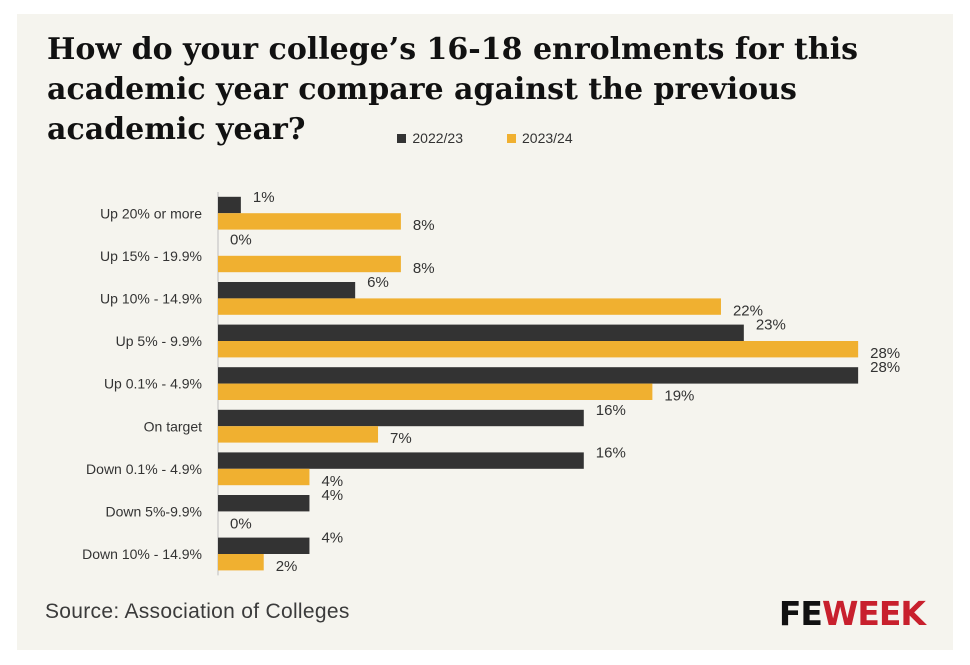  Describe the element at coordinates (287, 566) in the screenshot. I see `data-label: 2%` at that location.